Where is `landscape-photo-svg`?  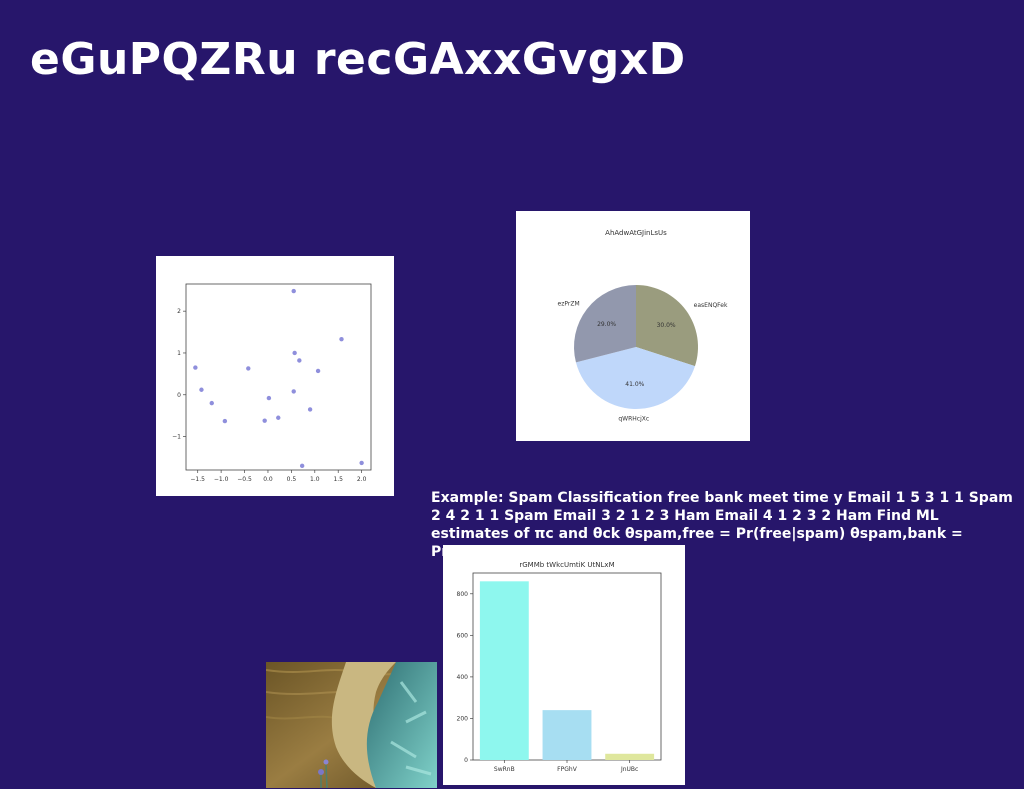
landscape-photo-svg is located at coordinates (351, 725).